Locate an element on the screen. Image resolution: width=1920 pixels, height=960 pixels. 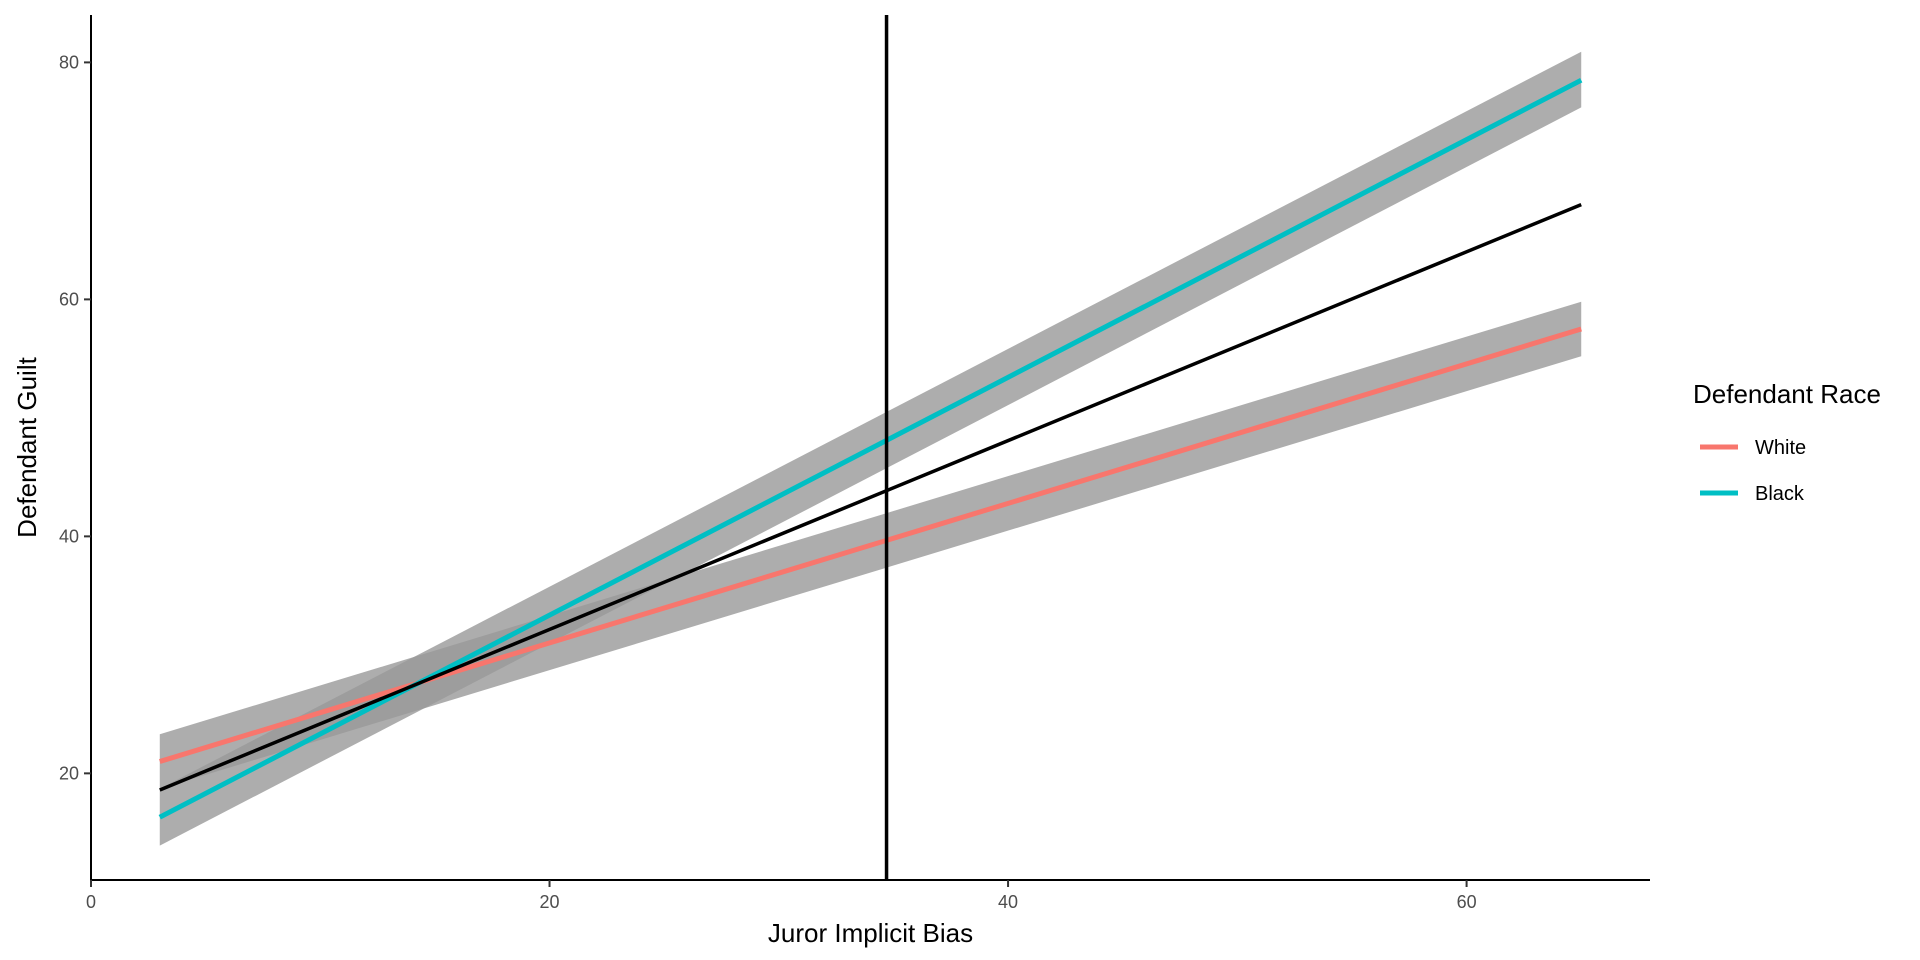
x-tick-label: 40 is located at coordinates (1008, 902).